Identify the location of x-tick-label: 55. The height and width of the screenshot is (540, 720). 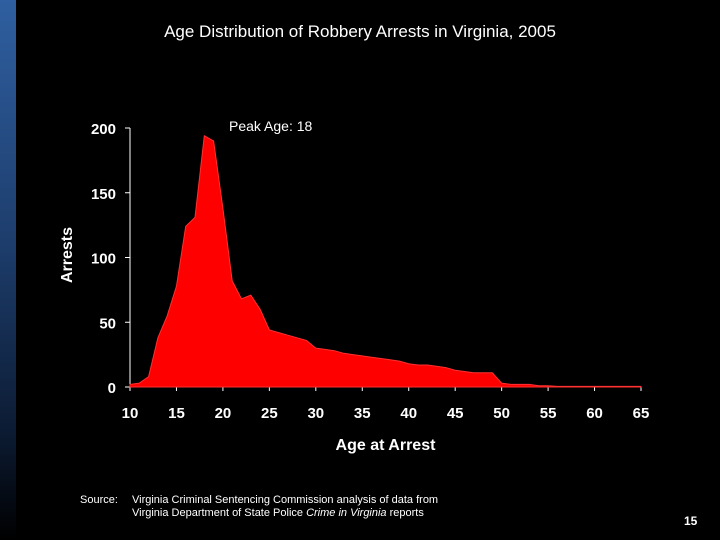
(548, 413).